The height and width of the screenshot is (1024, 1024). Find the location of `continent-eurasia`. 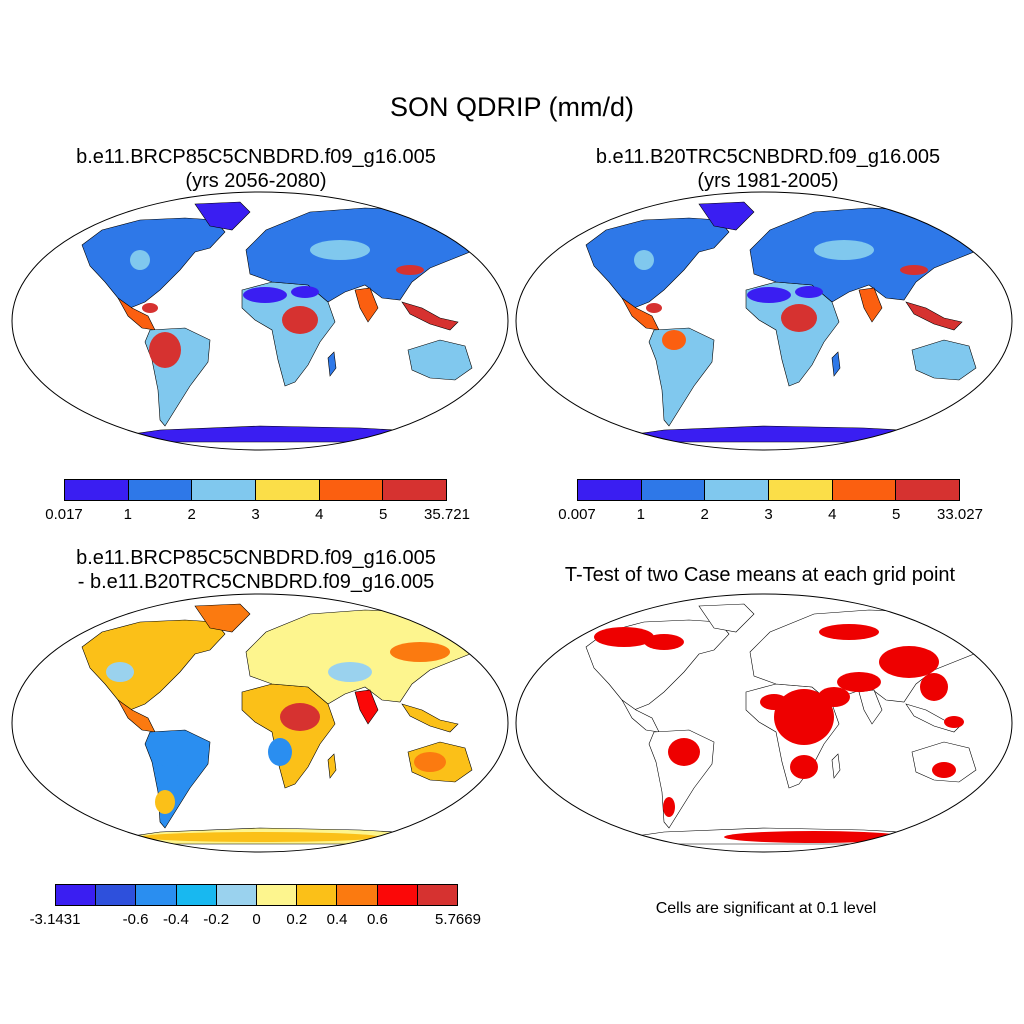

continent-eurasia is located at coordinates (367, 657).